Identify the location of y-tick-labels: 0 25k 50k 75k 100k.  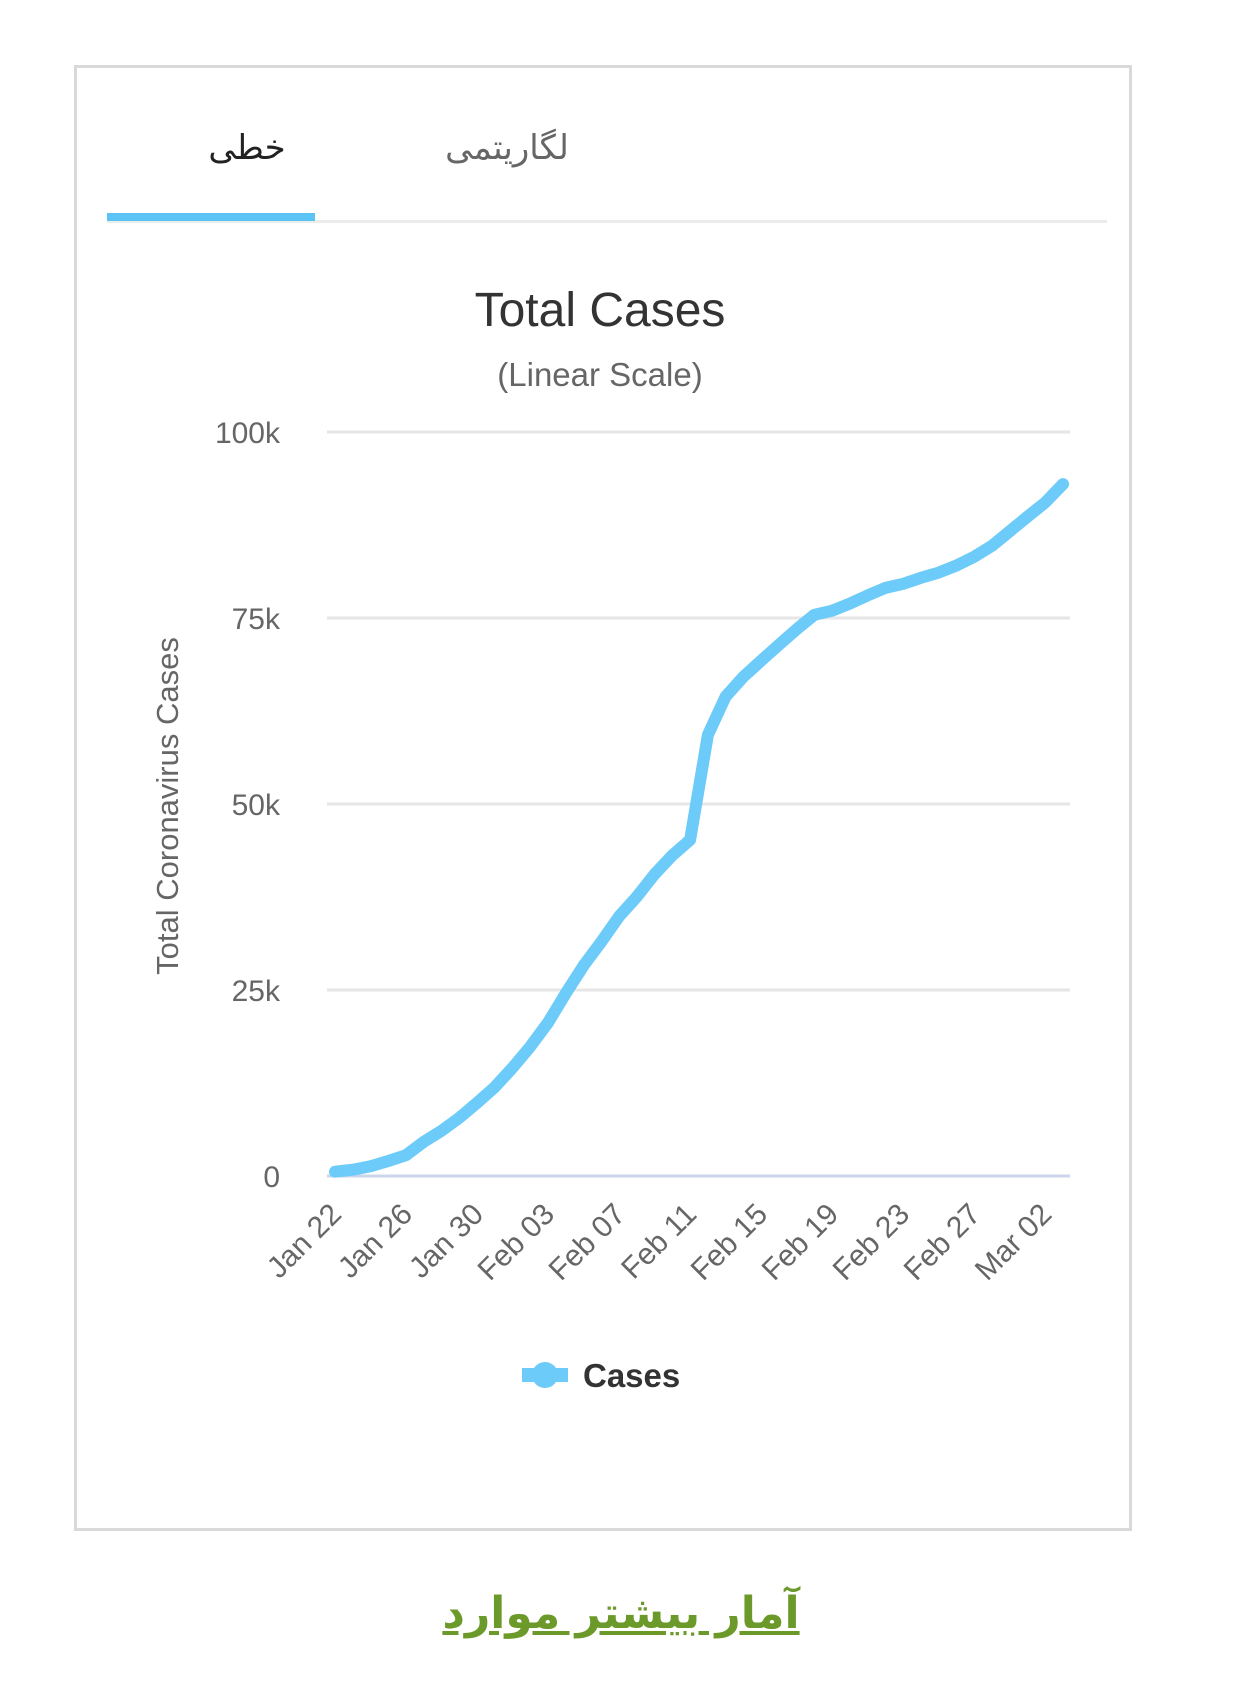
(248, 805).